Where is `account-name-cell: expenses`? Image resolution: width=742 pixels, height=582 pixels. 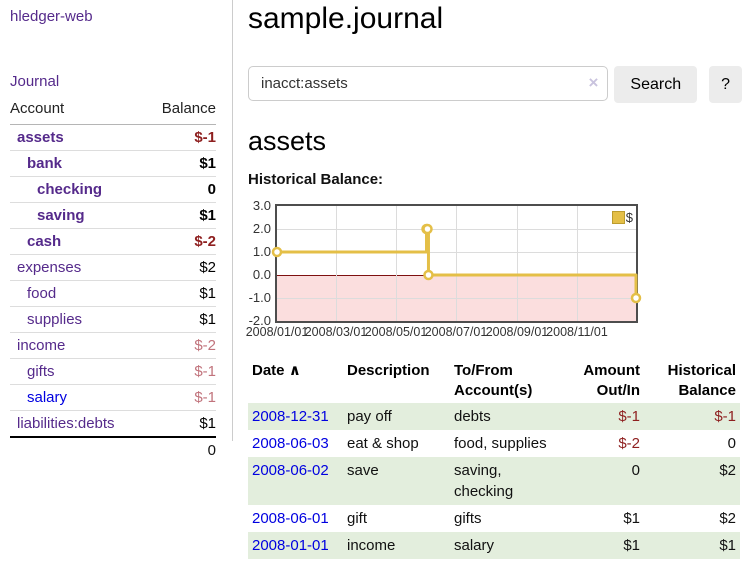 account-name-cell: expenses is located at coordinates (78, 267).